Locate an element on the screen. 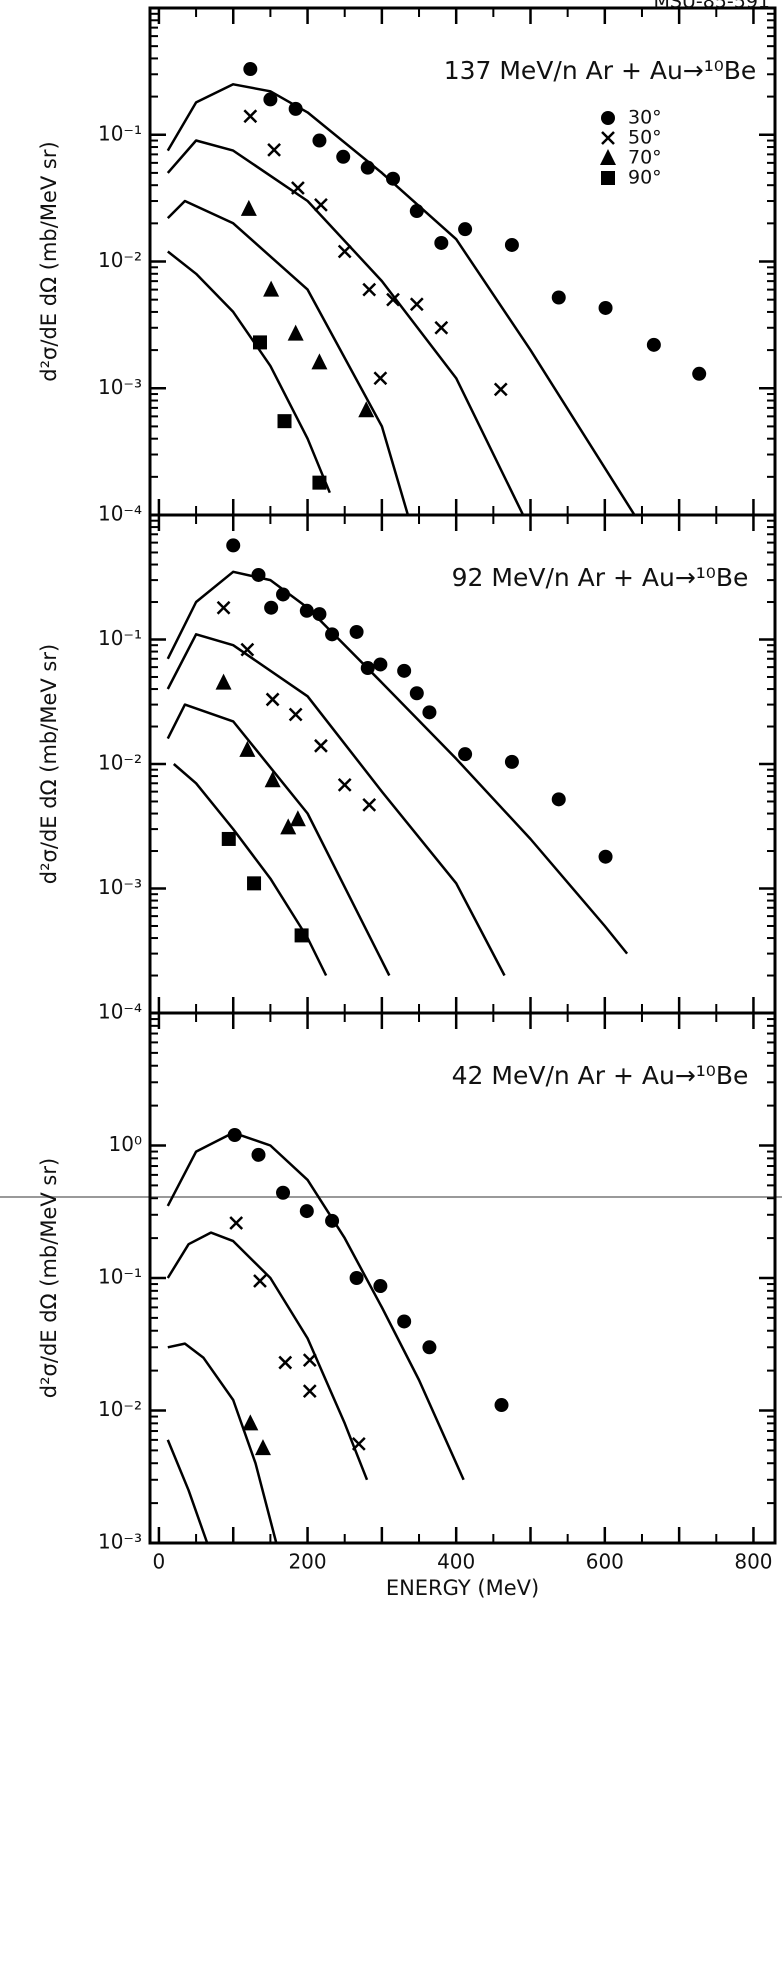 This screenshot has width=782, height=1983. legend-label: 90° is located at coordinates (645, 178).